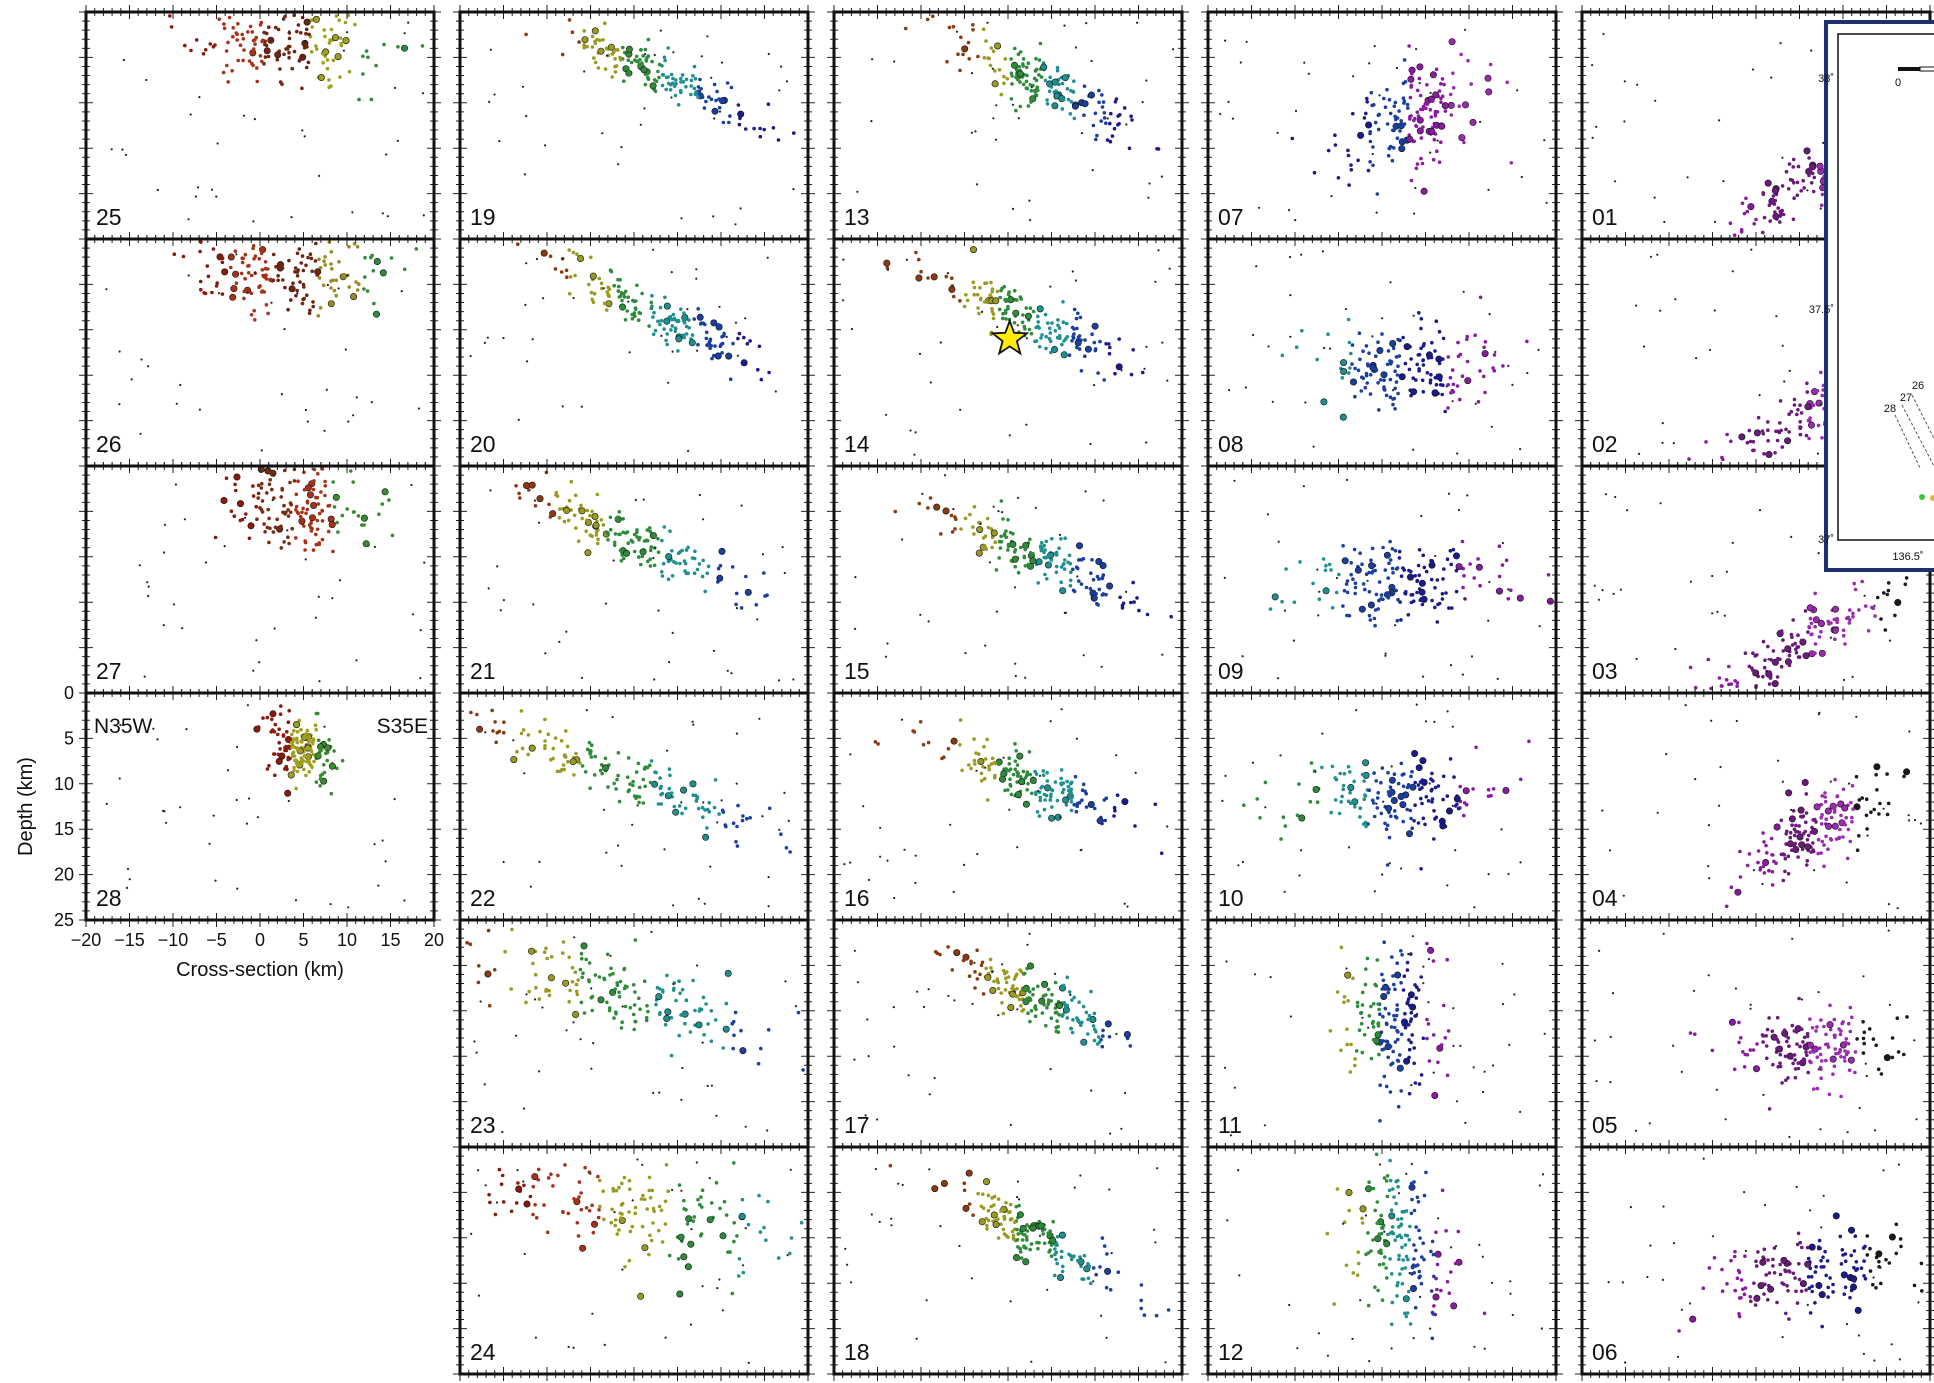  Describe the element at coordinates (1231, 671) in the screenshot. I see `panel-label: 09` at that location.